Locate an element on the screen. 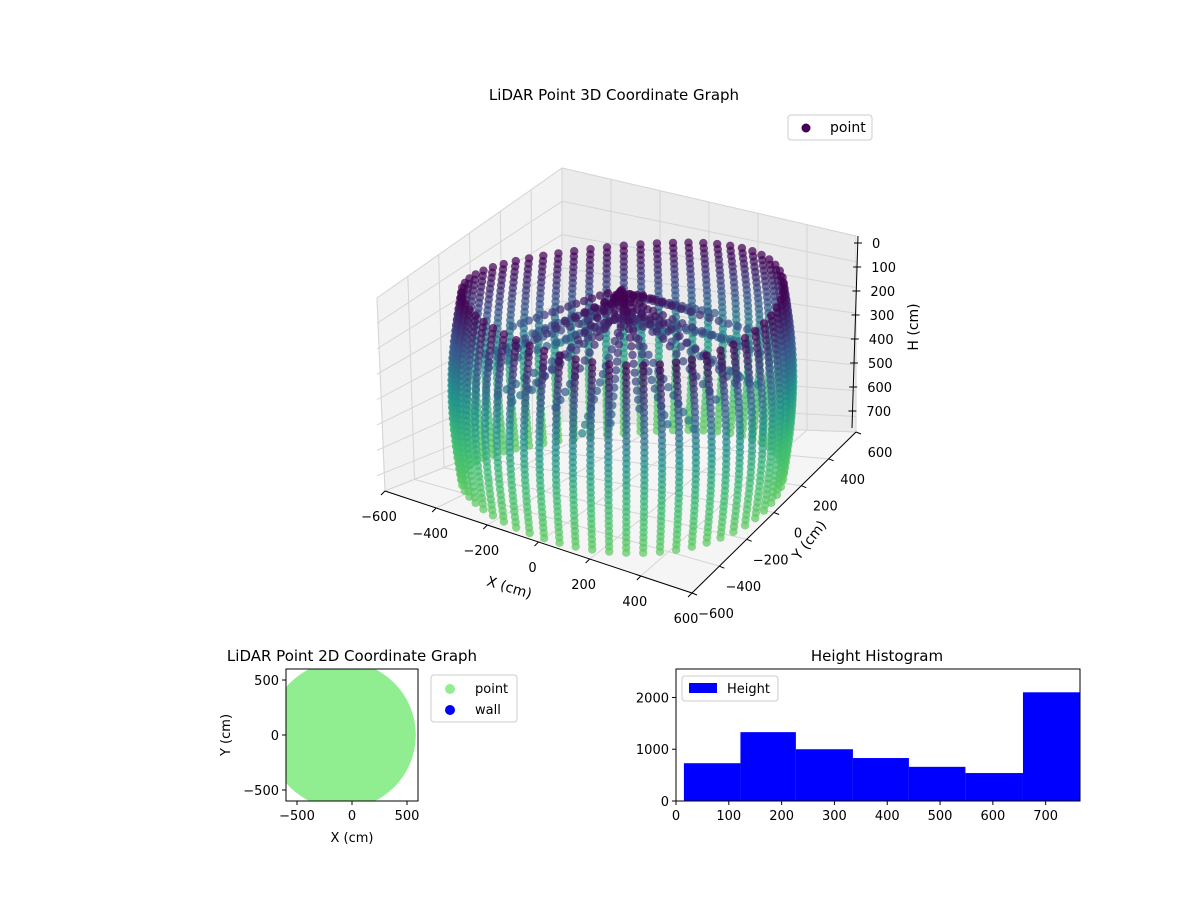 The image size is (1200, 900). chart-3d-z-label: H (cm) is located at coordinates (914, 326).